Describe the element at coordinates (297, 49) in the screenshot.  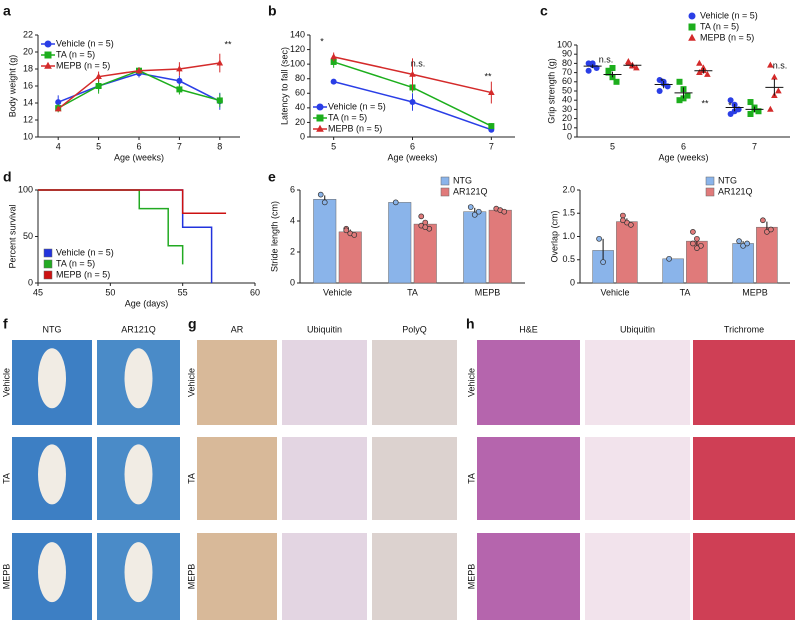
I see `y-tick-label: 120` at that location.